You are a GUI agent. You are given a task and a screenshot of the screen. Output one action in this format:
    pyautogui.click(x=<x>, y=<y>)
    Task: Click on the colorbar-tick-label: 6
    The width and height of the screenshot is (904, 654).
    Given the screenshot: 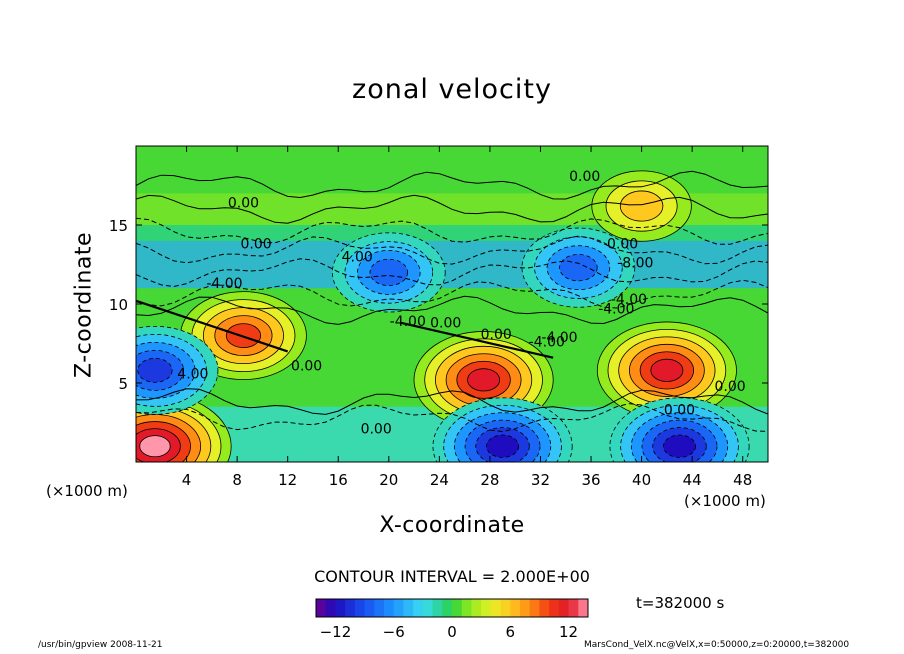 What is the action you would take?
    pyautogui.click(x=511, y=632)
    